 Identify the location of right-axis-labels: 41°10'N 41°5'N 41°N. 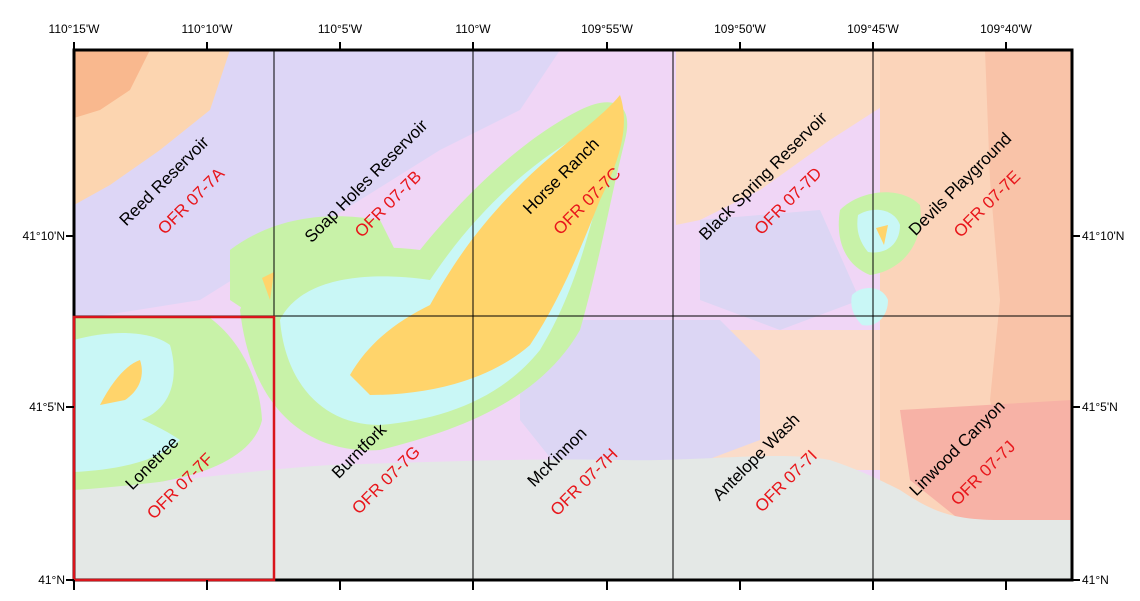
(1103, 408).